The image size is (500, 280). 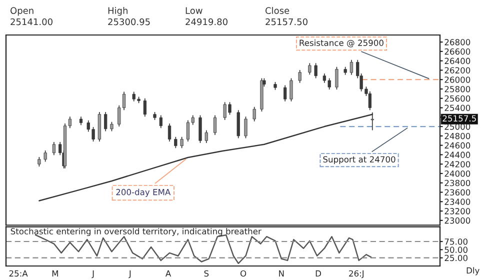 What do you see at coordinates (278, 10) in the screenshot?
I see `text: Close` at bounding box center [278, 10].